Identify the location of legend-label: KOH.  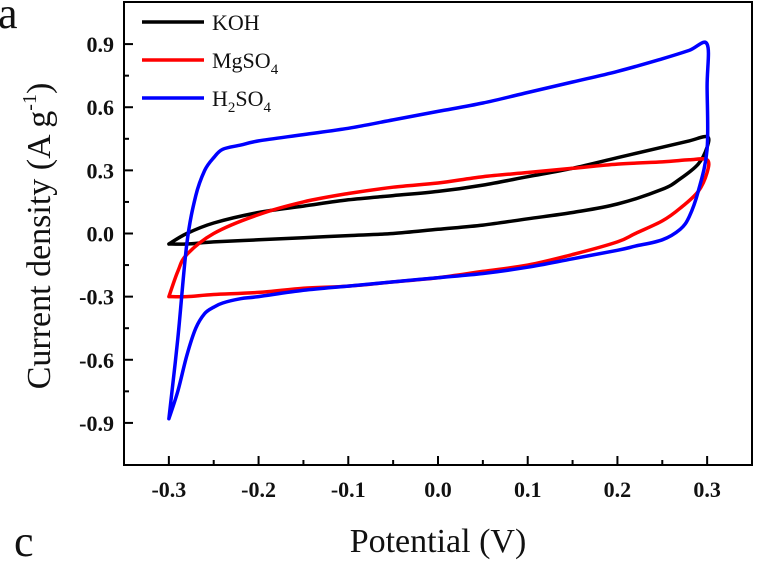
(236, 22).